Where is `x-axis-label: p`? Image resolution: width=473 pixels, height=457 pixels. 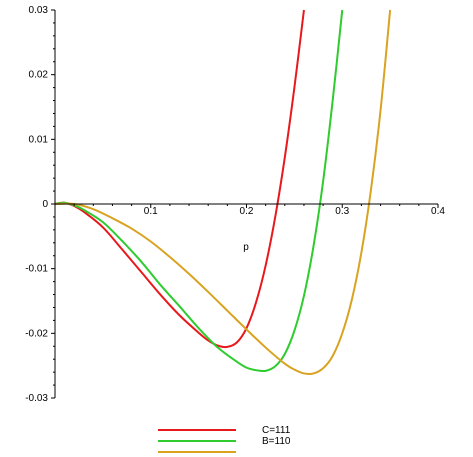 x-axis-label: p is located at coordinates (246, 247).